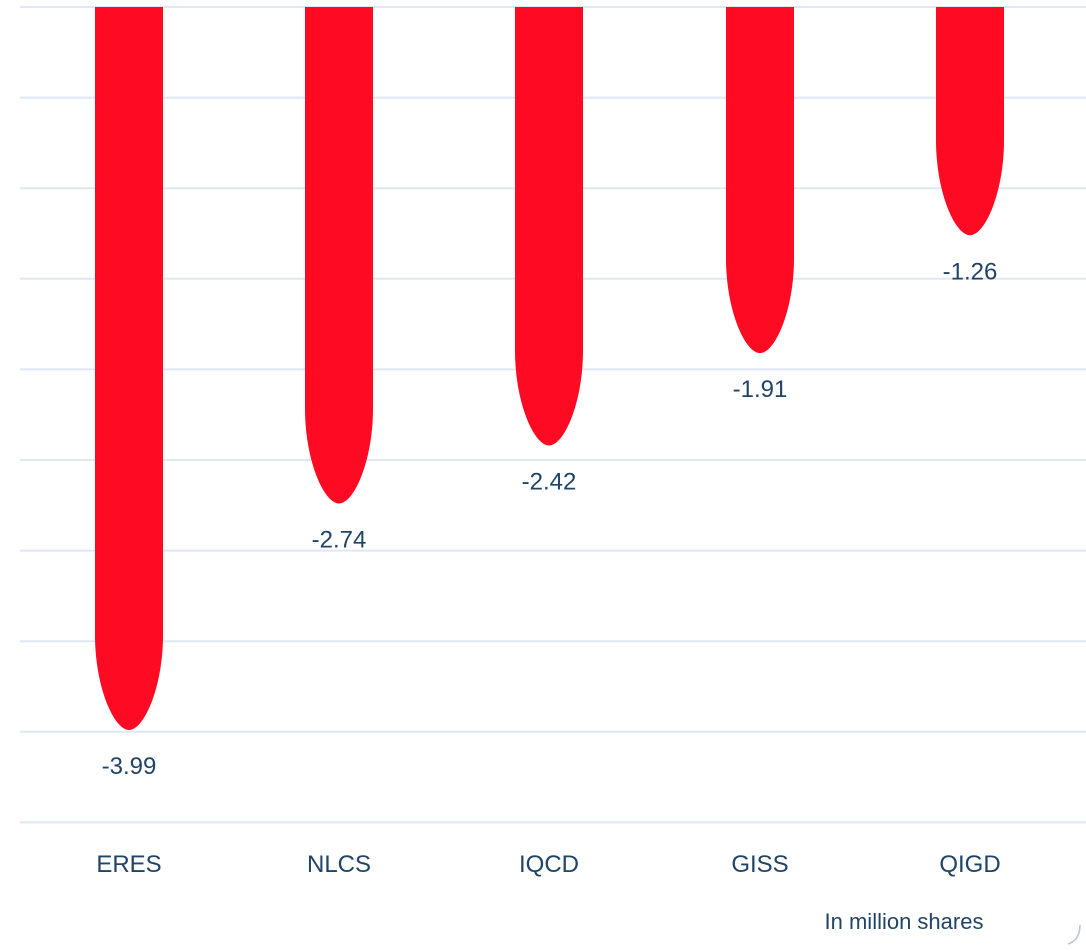 The image size is (1086, 951). Describe the element at coordinates (759, 864) in the screenshot. I see `tick-label-giss: GISS` at that location.